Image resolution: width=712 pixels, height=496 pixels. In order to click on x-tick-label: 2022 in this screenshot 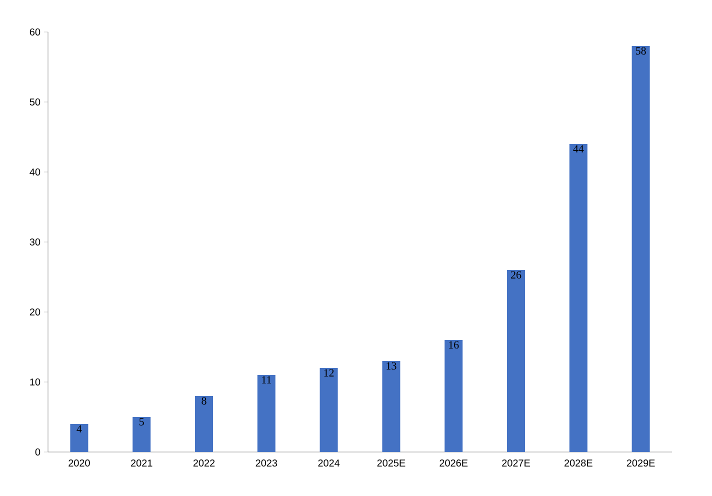, I will do `click(204, 463)`.